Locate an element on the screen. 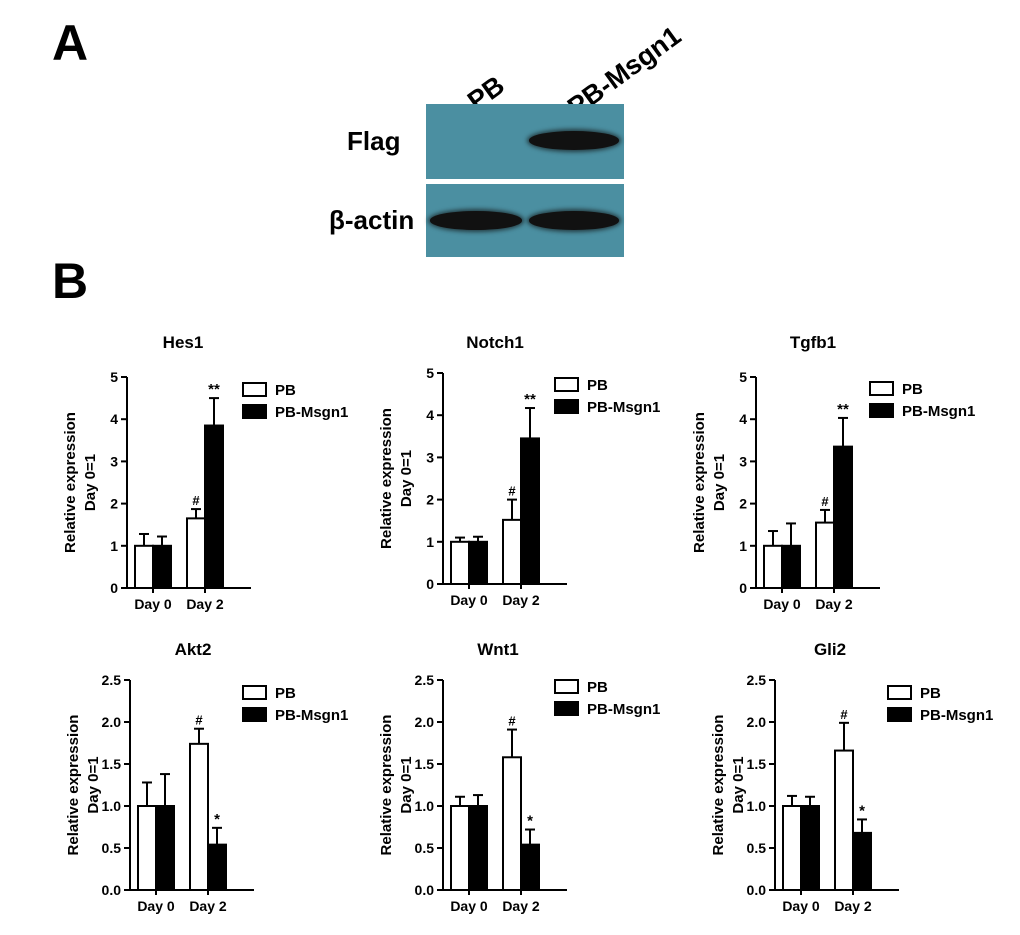 This screenshot has width=1020, height=935. blot-row-label-flag: Flag is located at coordinates (374, 141).